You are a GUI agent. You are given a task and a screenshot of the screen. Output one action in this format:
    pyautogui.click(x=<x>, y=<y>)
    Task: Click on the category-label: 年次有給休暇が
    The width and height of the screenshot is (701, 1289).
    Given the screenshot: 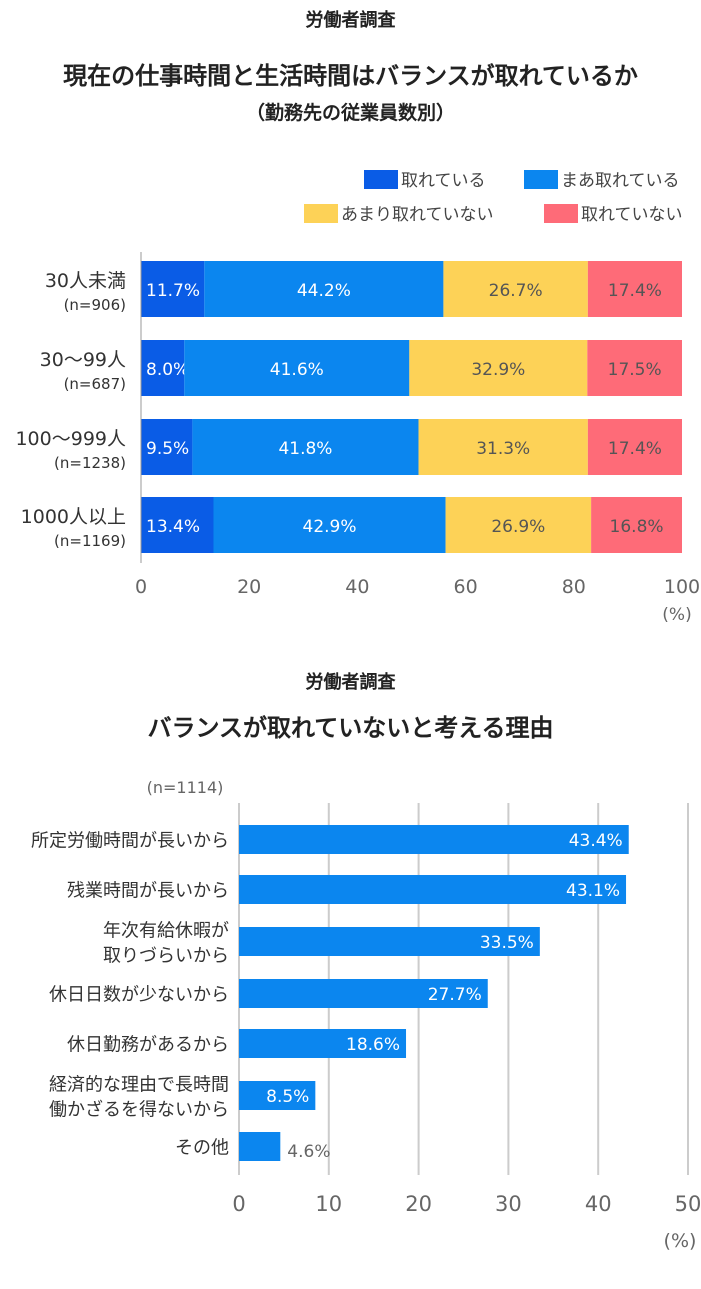 What is the action you would take?
    pyautogui.click(x=166, y=931)
    